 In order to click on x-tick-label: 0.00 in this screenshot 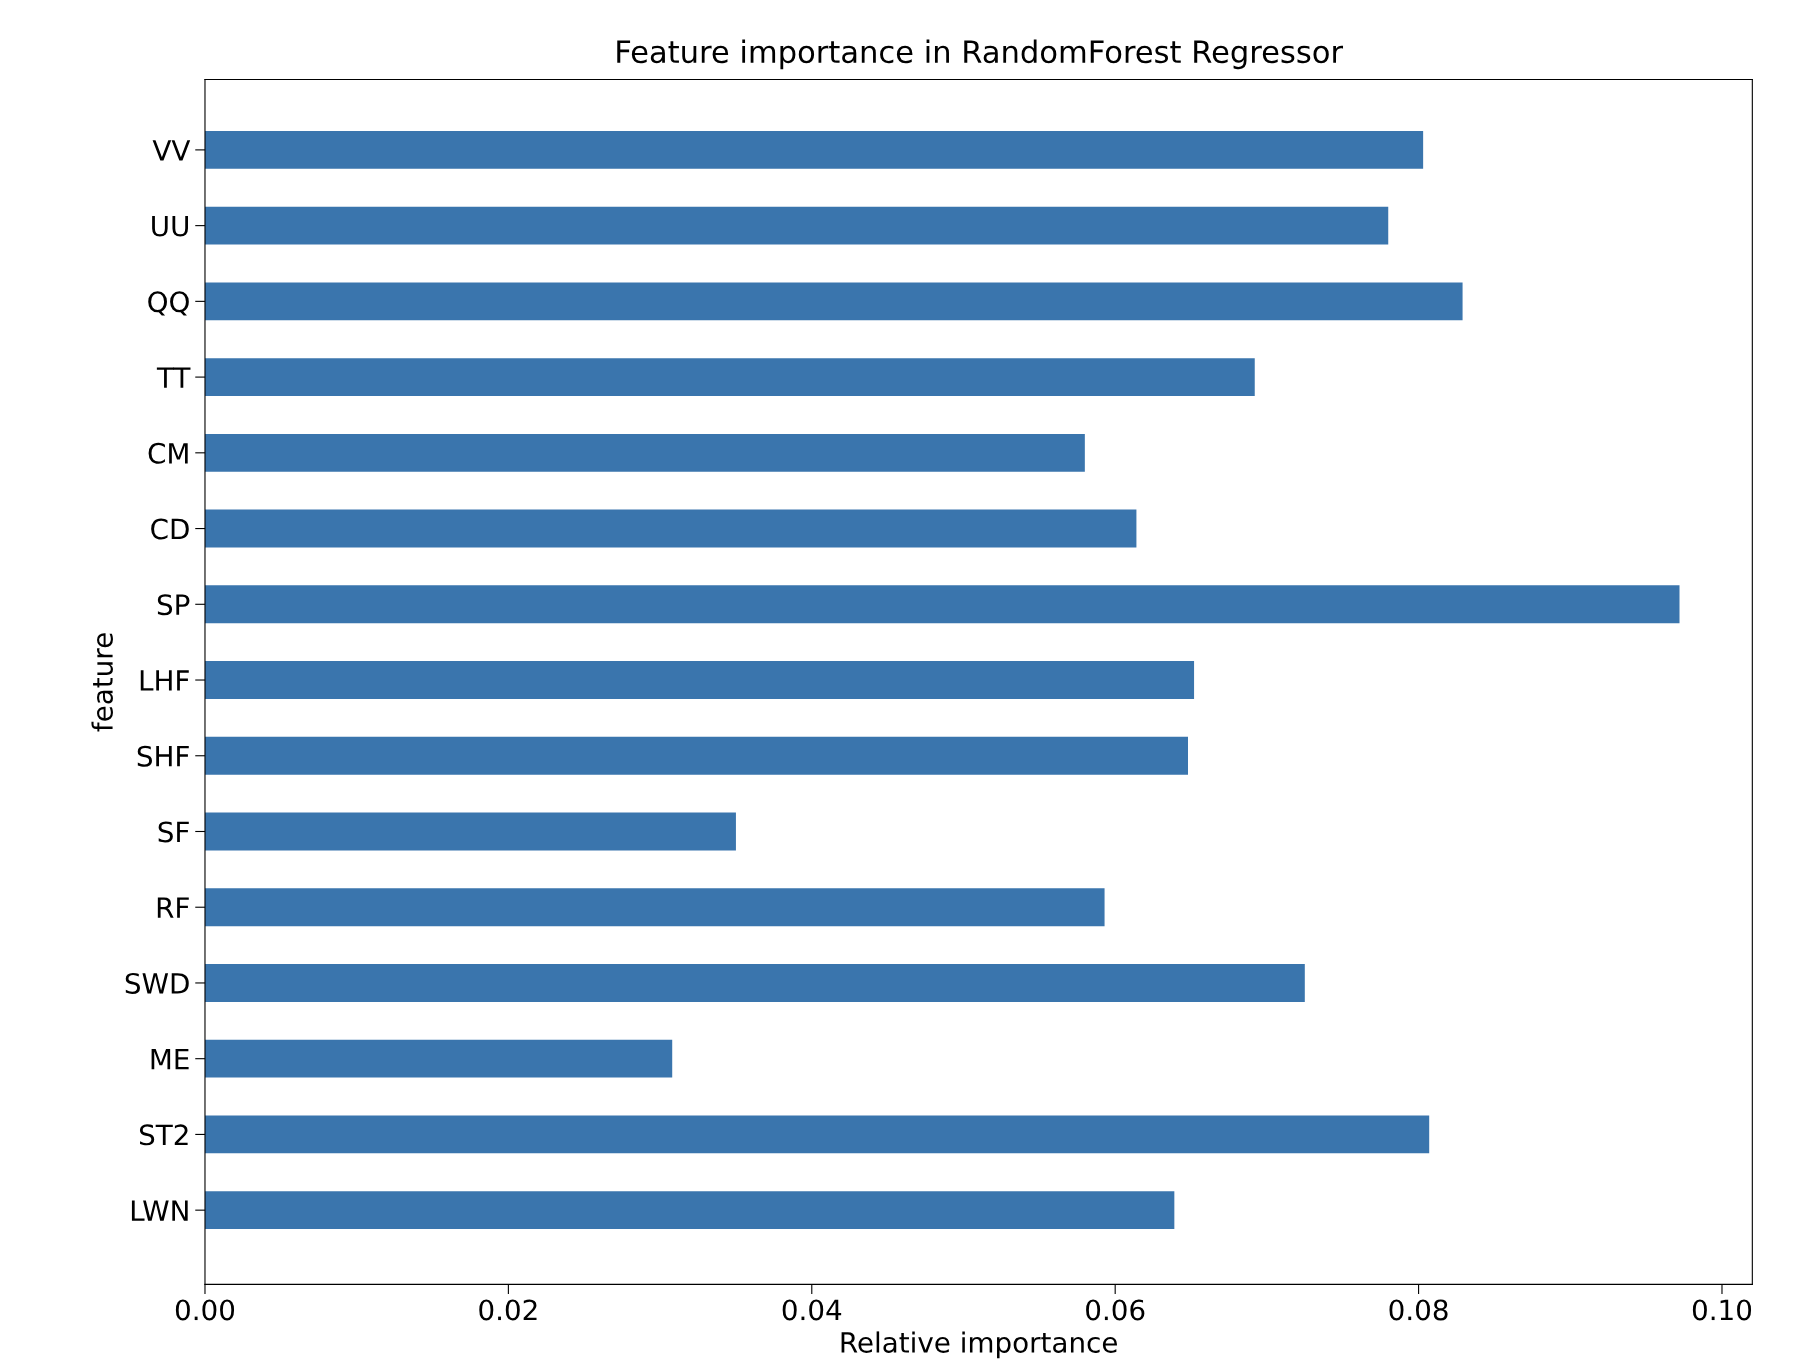, I will do `click(205, 1310)`.